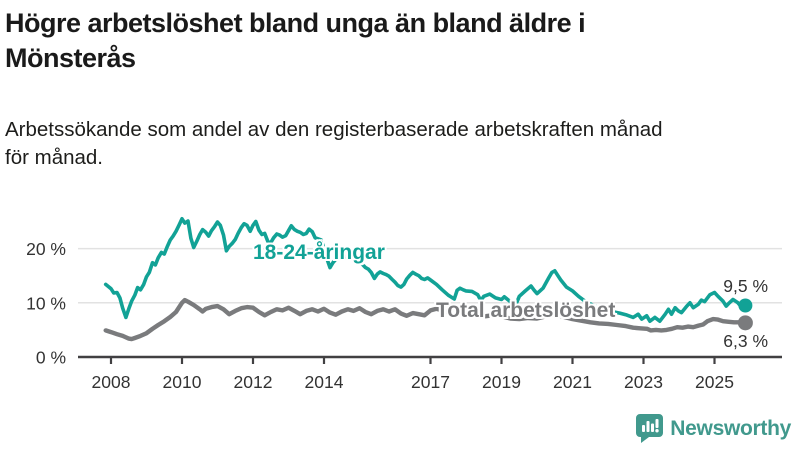 The image size is (800, 450). What do you see at coordinates (46, 303) in the screenshot?
I see `y-axis-tick-label: 10 %` at bounding box center [46, 303].